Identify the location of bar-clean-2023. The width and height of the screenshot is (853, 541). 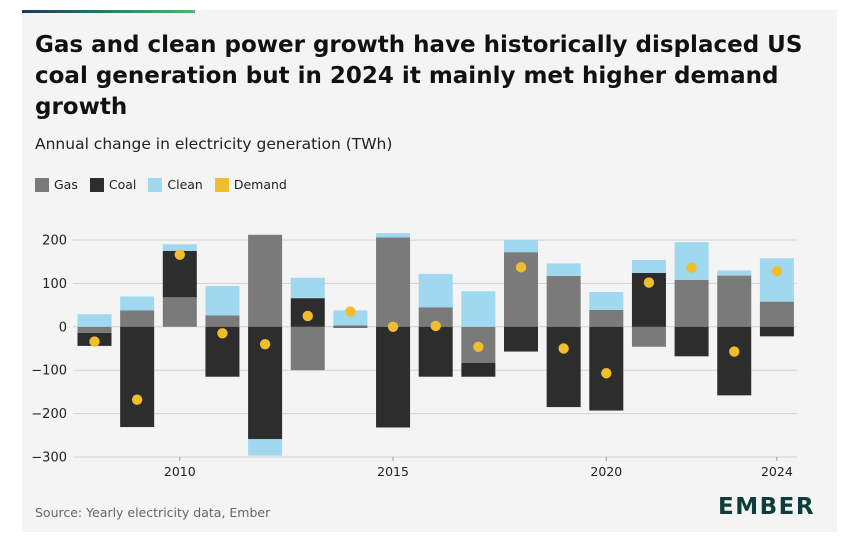
(734, 273).